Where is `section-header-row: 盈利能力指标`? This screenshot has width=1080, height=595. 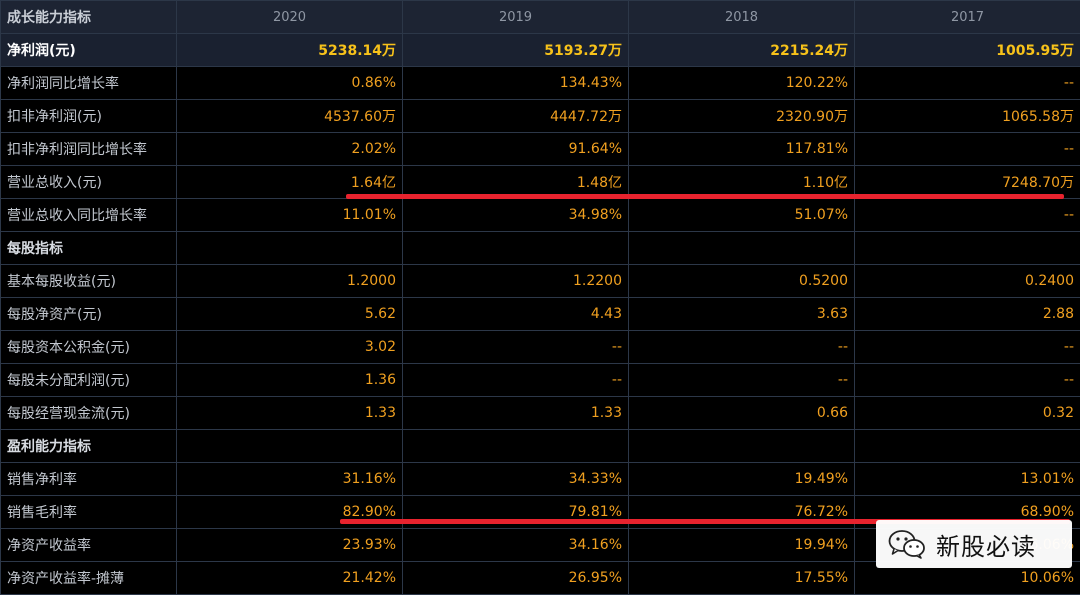
section-header-row: 盈利能力指标 is located at coordinates (540, 446).